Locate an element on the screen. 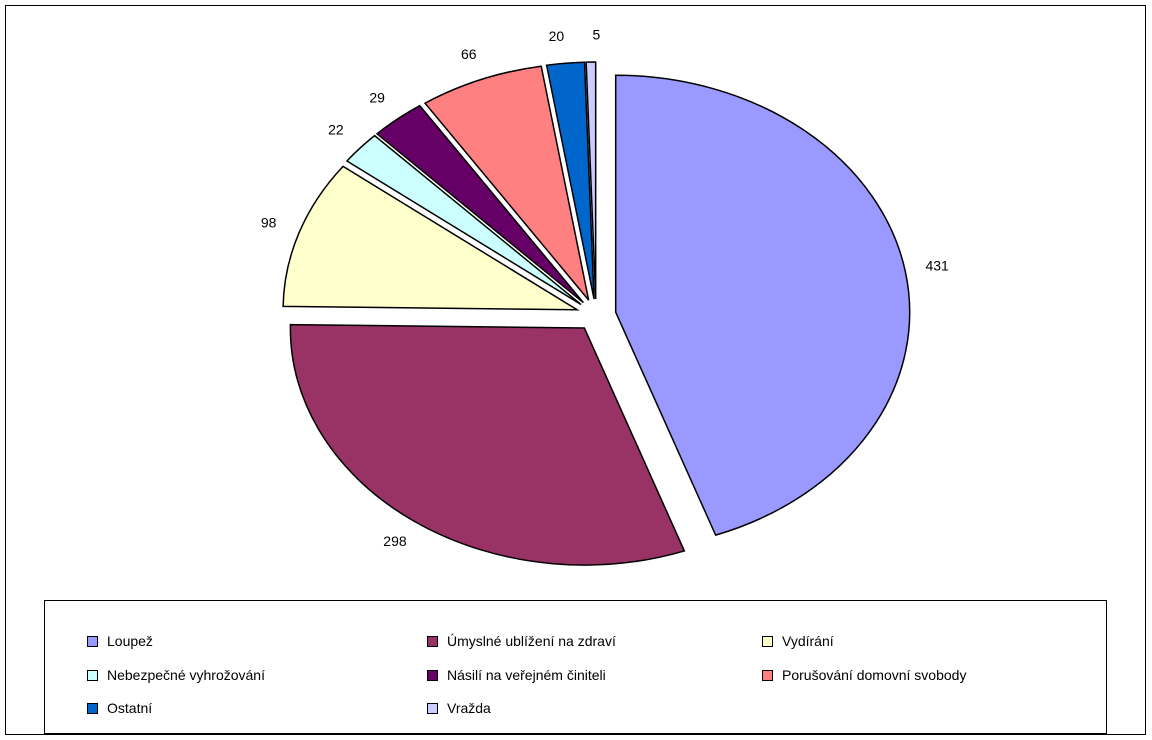  pie-slice-umyslne-ublizeni-na-zdravi is located at coordinates (487, 444).